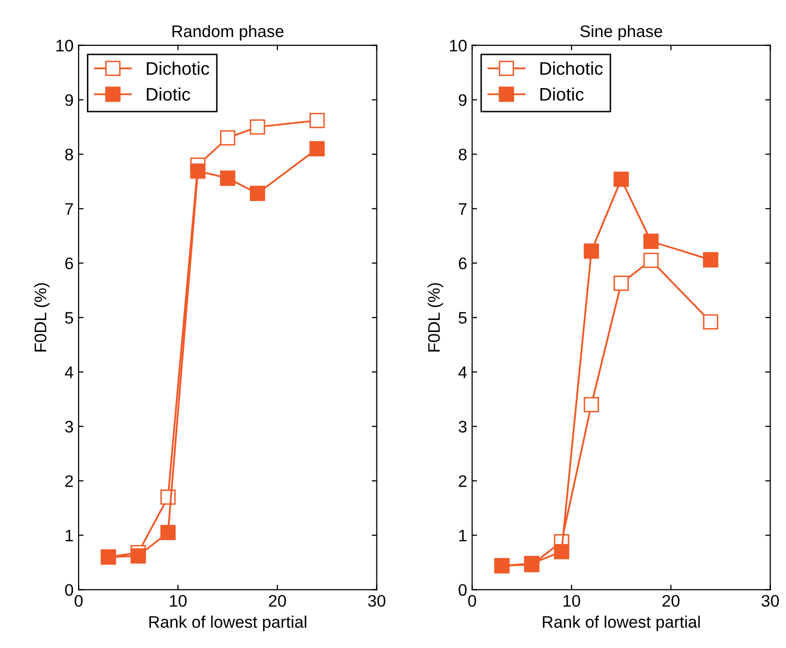 This screenshot has height=648, width=786. What do you see at coordinates (621, 32) in the screenshot?
I see `chart-title: Sine phase` at bounding box center [621, 32].